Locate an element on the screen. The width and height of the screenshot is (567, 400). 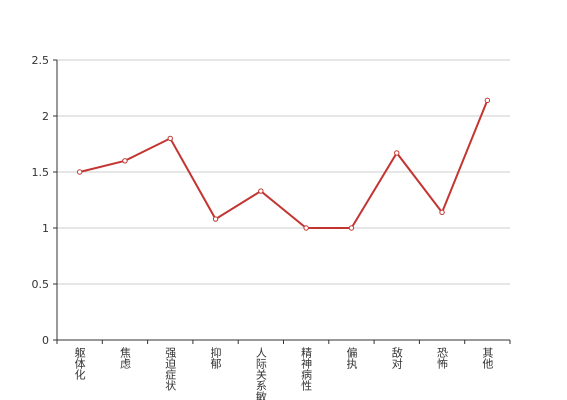
y-tick-label: 1 is located at coordinates (45, 228).